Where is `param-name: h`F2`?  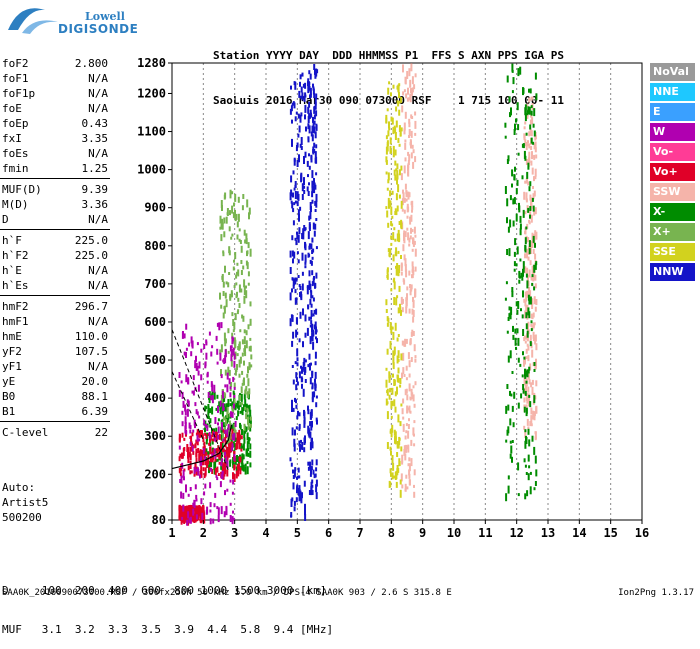 param-name: h`F2 is located at coordinates (15, 255).